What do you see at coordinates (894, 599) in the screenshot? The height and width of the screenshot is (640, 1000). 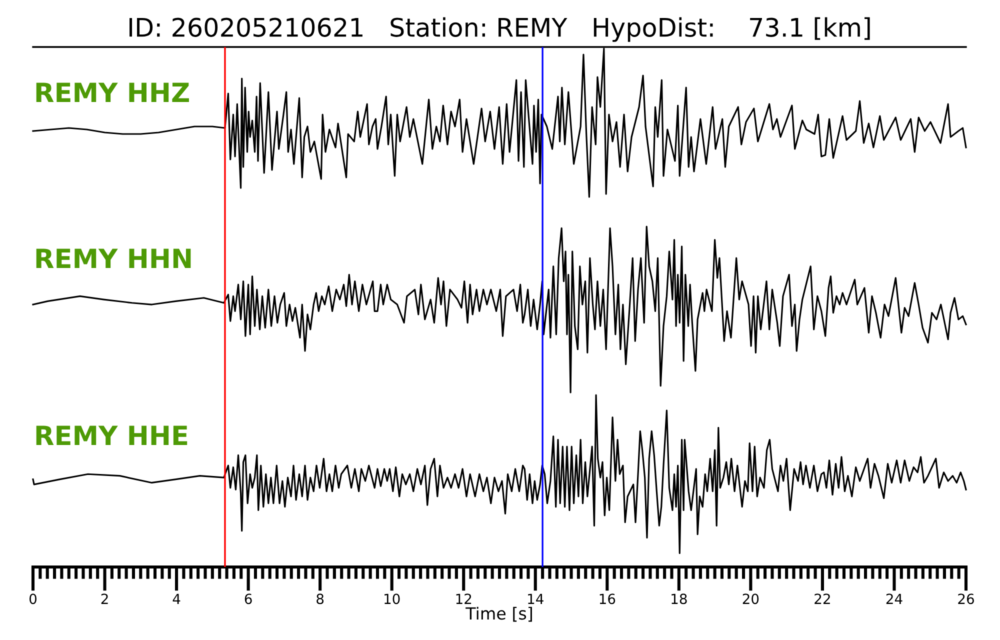 I see `x-tick-label: 24` at bounding box center [894, 599].